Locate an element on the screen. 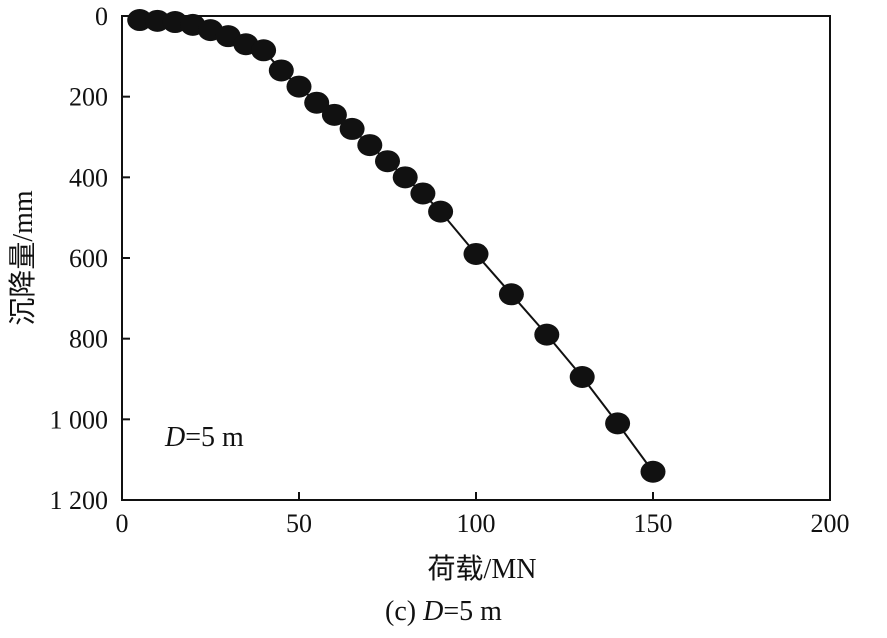 The image size is (887, 638). annotation-d: D=5 m is located at coordinates (204, 437).